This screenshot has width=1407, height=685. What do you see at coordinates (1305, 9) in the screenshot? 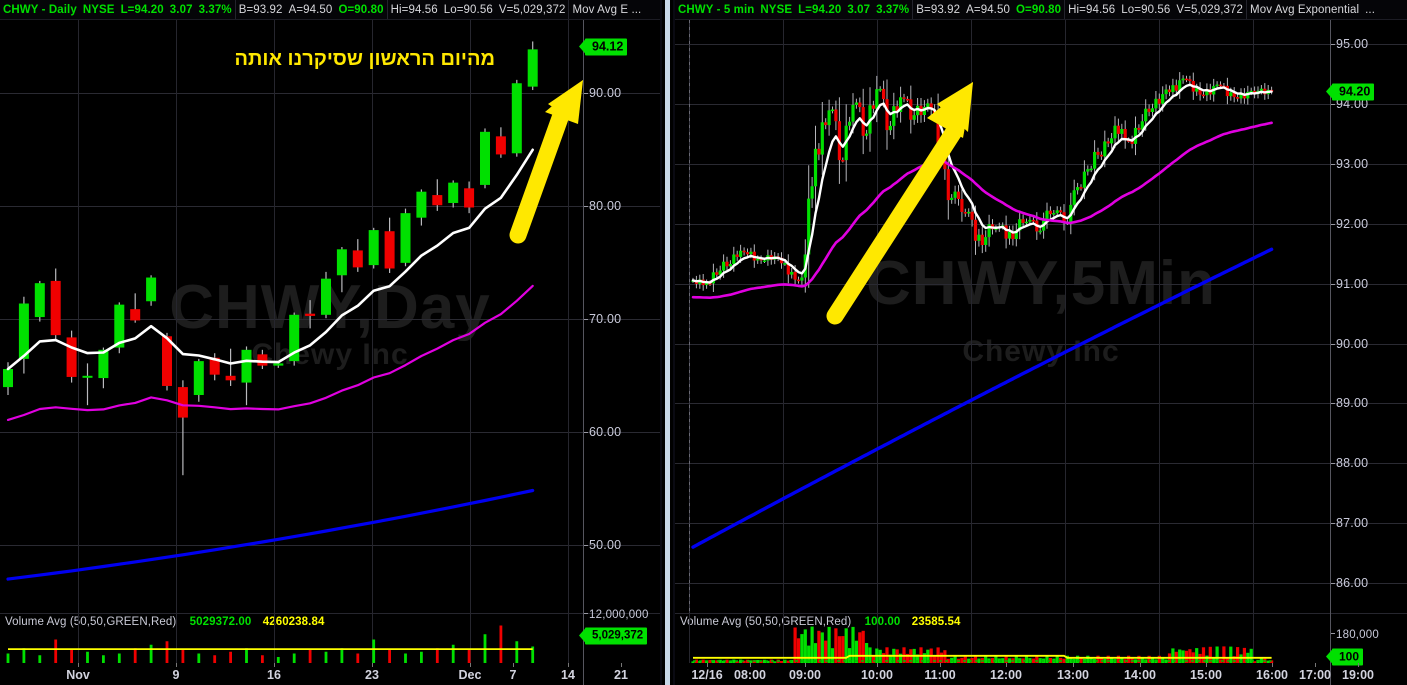
I see `study-label: Mov Avg Exponential` at bounding box center [1305, 9].